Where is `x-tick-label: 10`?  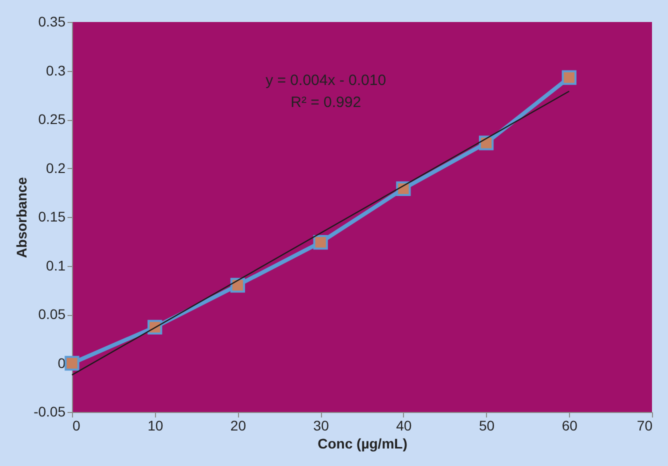 x-tick-label: 10 is located at coordinates (156, 426).